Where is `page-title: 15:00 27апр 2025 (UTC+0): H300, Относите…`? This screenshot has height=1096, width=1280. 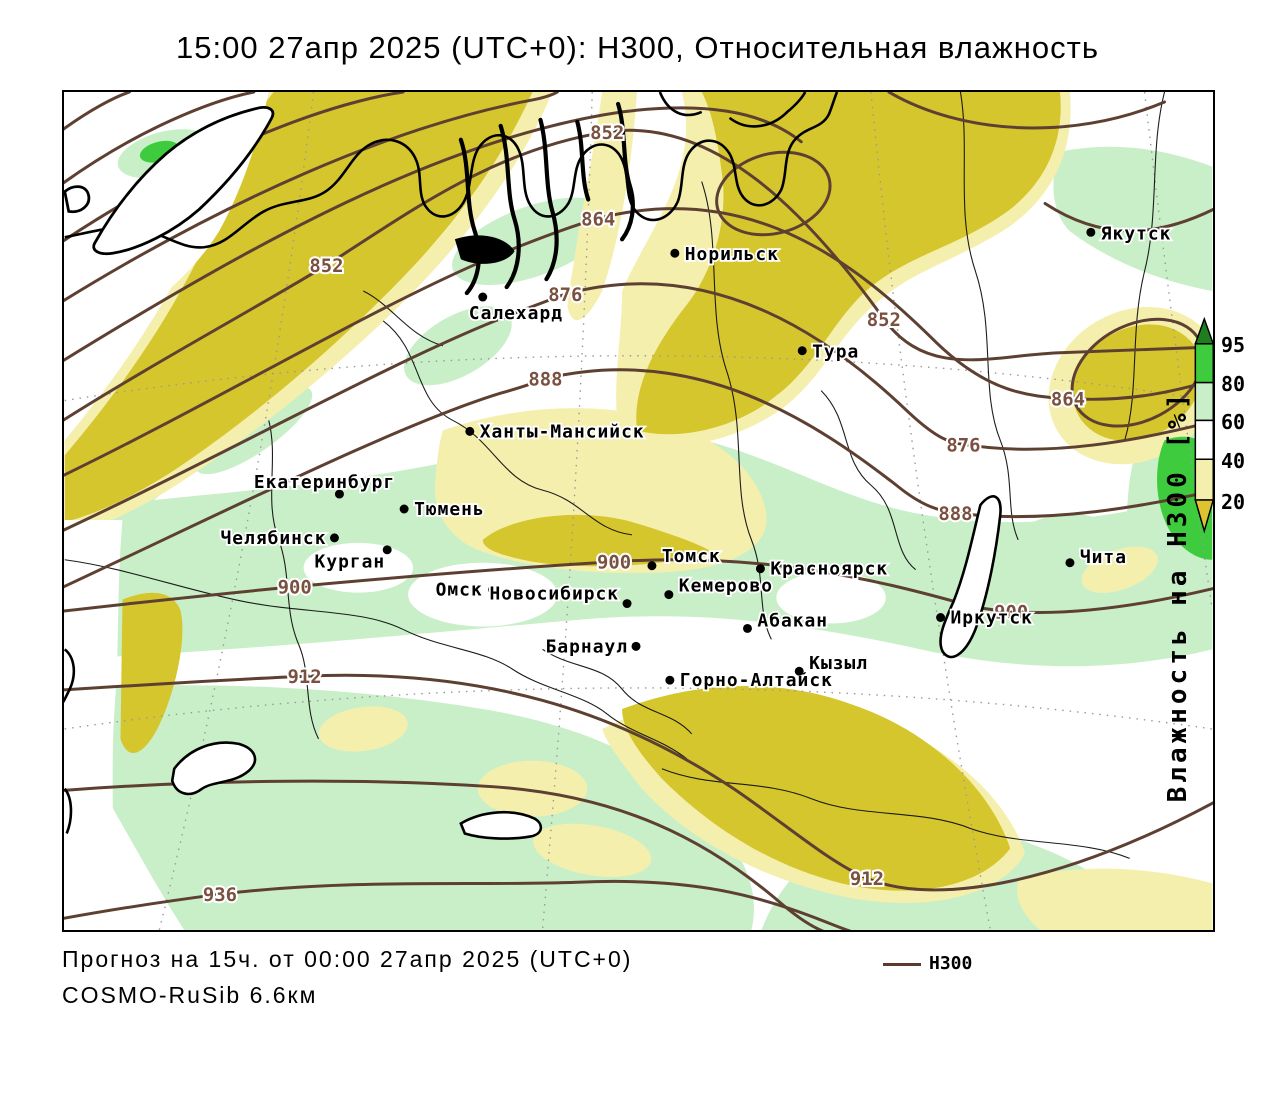
page-title: 15:00 27апр 2025 (UTC+0): H300, Относите… is located at coordinates (637, 47).